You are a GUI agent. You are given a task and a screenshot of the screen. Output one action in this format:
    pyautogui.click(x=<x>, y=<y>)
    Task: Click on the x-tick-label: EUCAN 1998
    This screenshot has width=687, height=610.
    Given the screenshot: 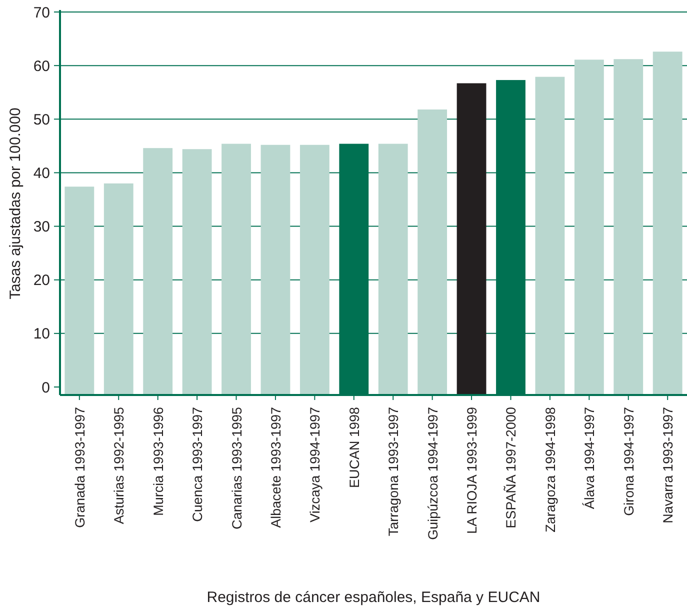 What is the action you would take?
    pyautogui.click(x=354, y=447)
    